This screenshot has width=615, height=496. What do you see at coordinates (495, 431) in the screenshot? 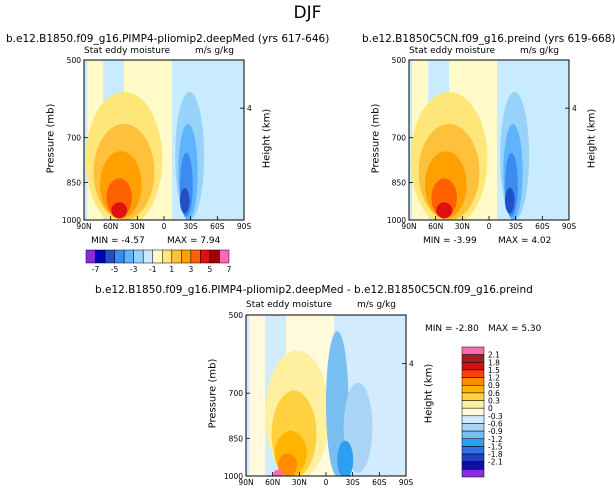
I see `colorbar-label: -0.9` at bounding box center [495, 431].